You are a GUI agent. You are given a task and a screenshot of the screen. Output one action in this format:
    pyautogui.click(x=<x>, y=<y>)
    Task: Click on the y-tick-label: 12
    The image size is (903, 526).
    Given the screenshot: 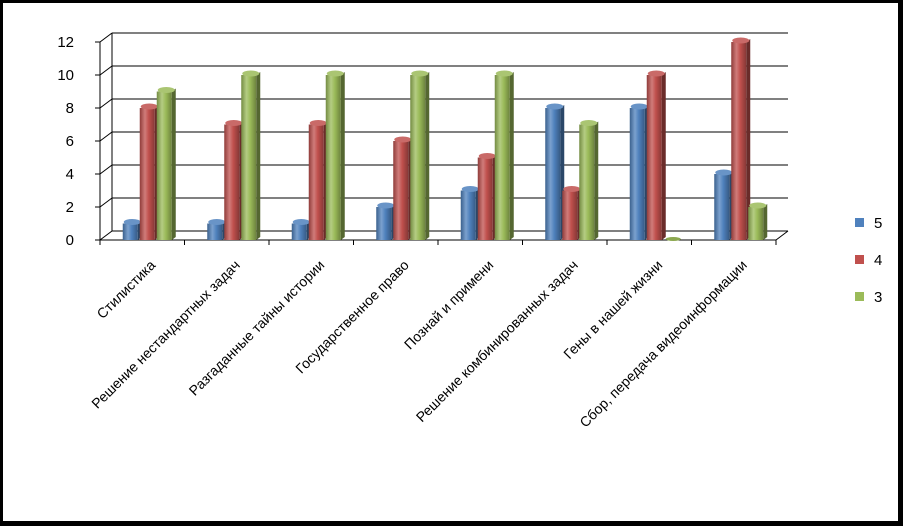 What is the action you would take?
    pyautogui.click(x=65, y=42)
    